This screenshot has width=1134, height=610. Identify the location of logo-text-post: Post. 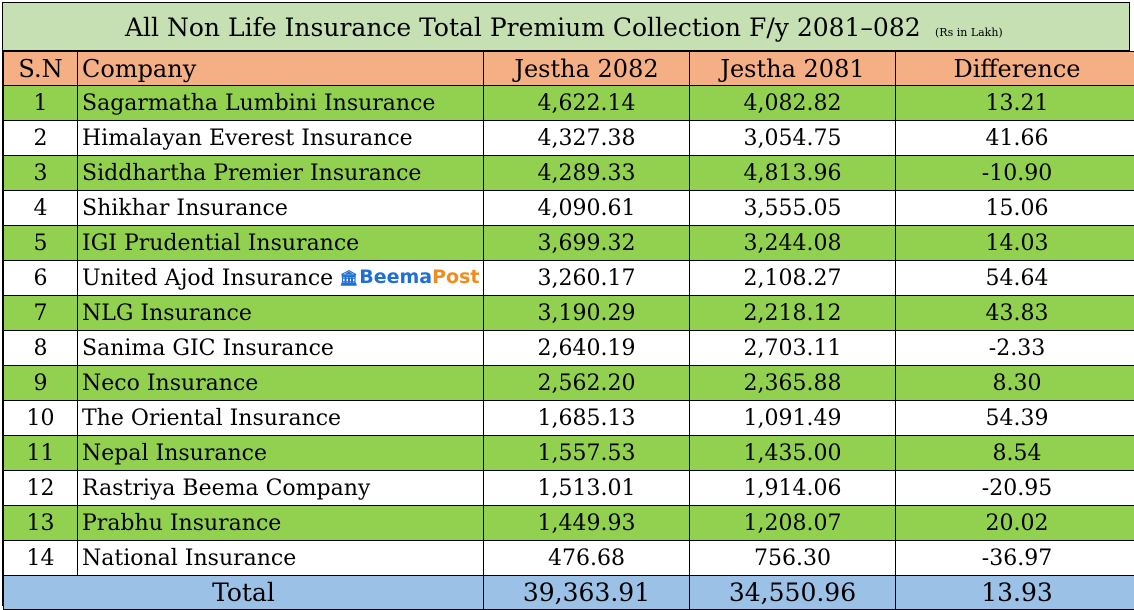
(455, 277).